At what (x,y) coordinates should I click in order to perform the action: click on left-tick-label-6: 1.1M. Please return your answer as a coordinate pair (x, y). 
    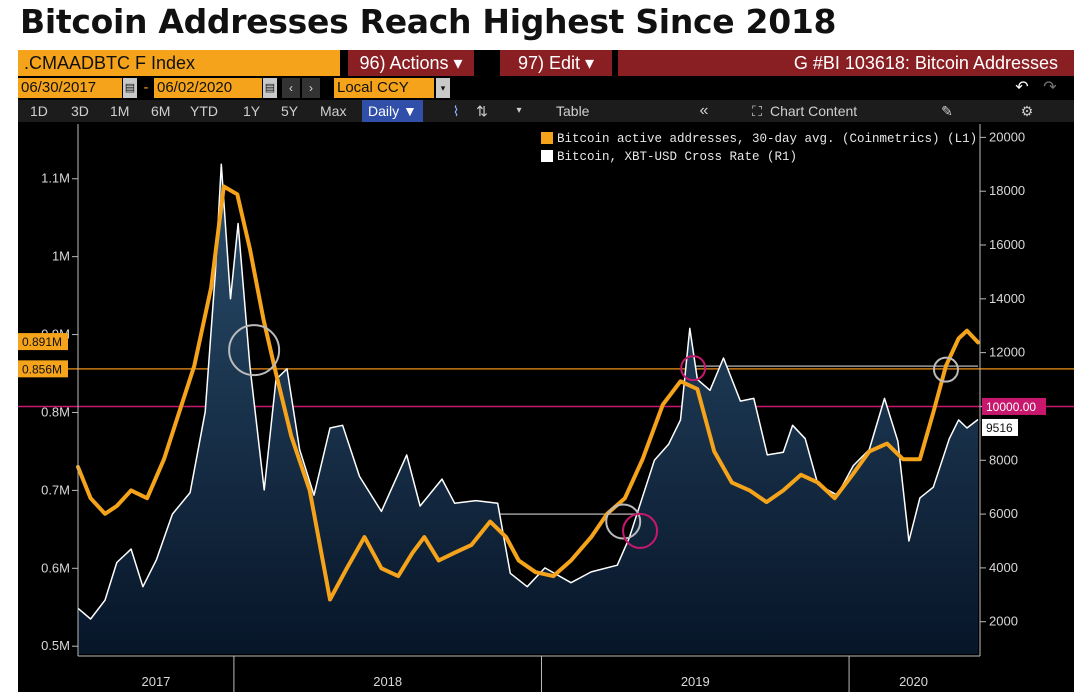
    Looking at the image, I should click on (55, 178).